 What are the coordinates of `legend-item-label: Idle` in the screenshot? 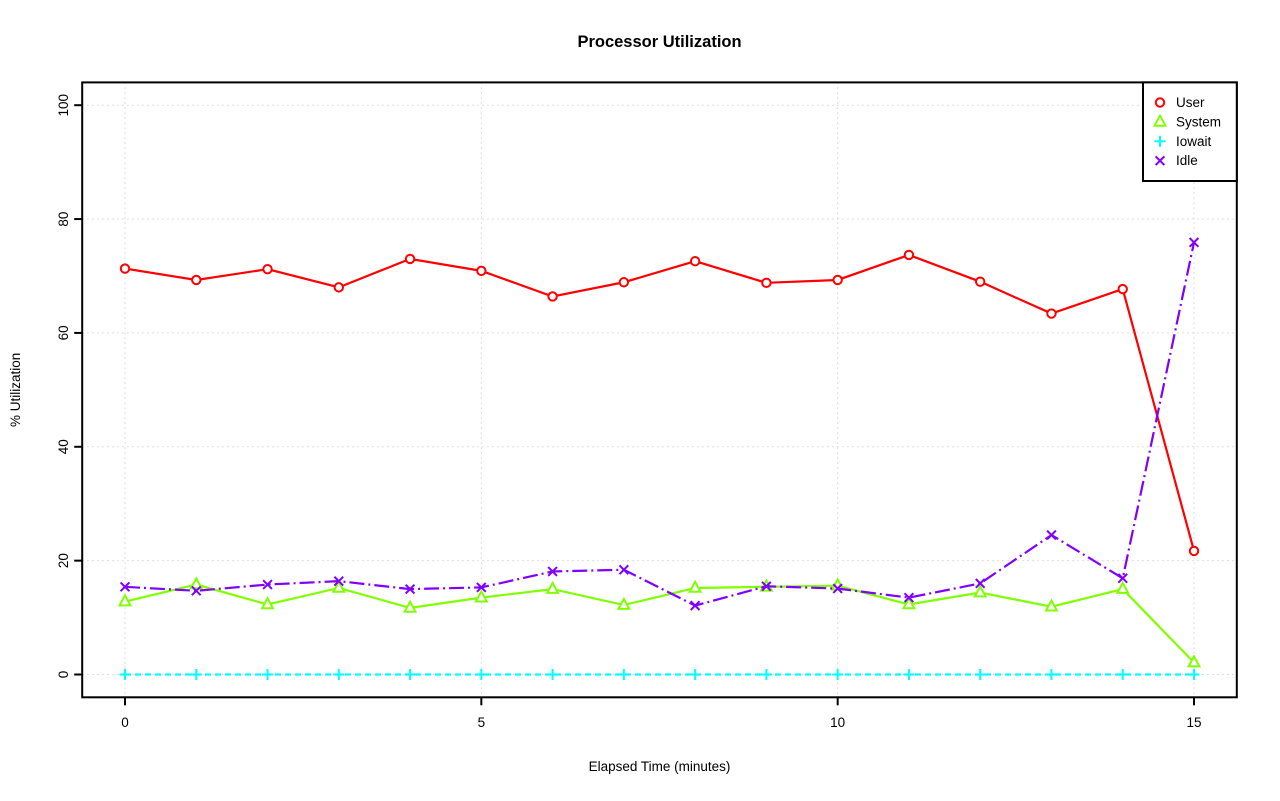 It's located at (1187, 160).